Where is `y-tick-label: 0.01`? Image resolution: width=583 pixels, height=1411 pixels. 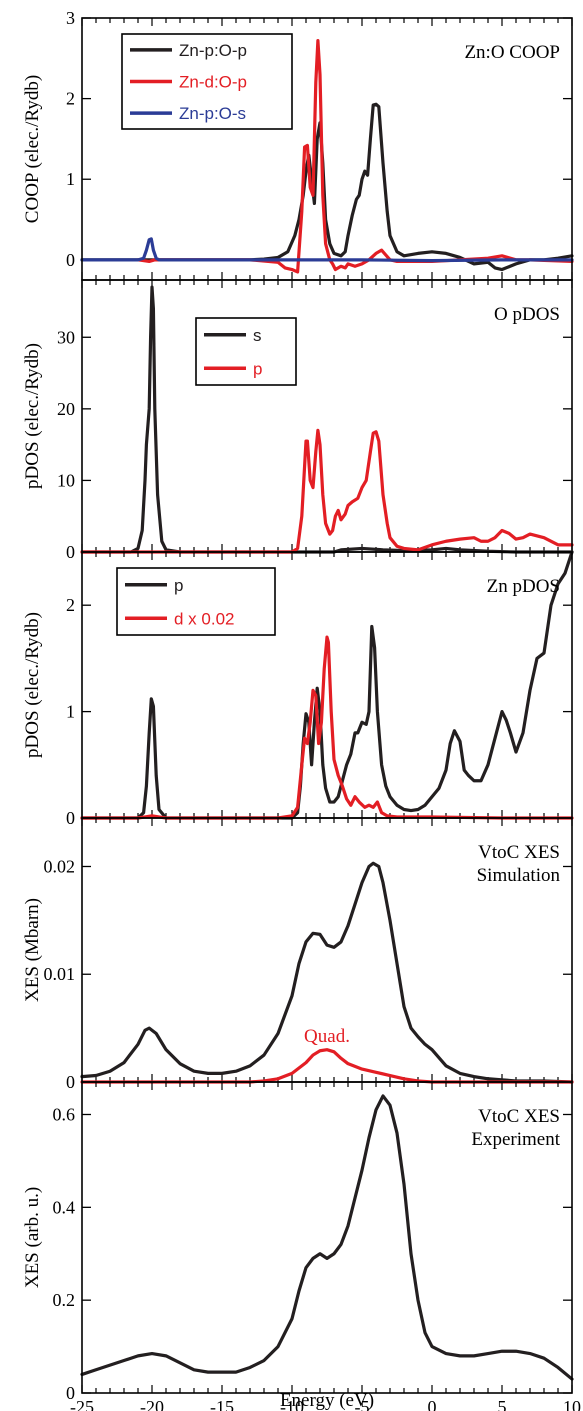
y-tick-label: 0.01 is located at coordinates (60, 974).